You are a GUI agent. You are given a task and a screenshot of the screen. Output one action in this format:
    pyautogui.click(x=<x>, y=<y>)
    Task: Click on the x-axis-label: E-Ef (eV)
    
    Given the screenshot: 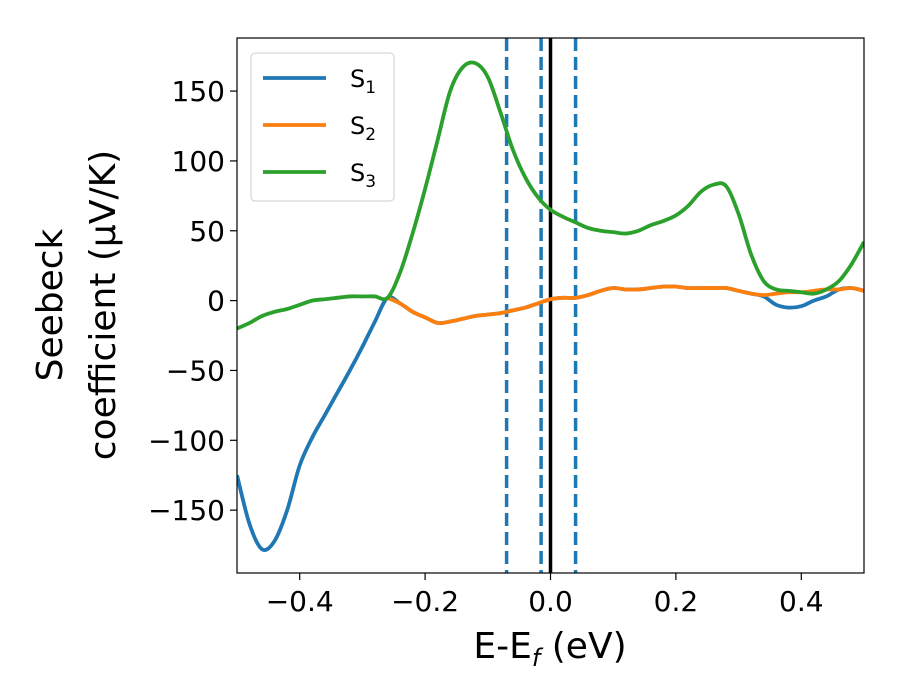 What is the action you would take?
    pyautogui.click(x=549, y=649)
    